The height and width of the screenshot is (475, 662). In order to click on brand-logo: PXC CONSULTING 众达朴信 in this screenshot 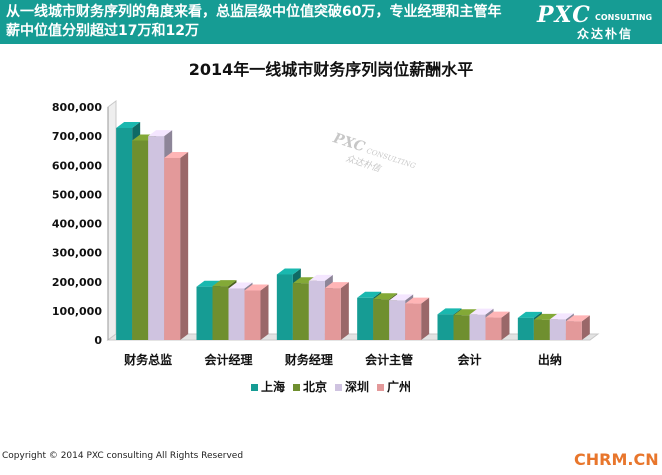, I will do `click(598, 22)`.